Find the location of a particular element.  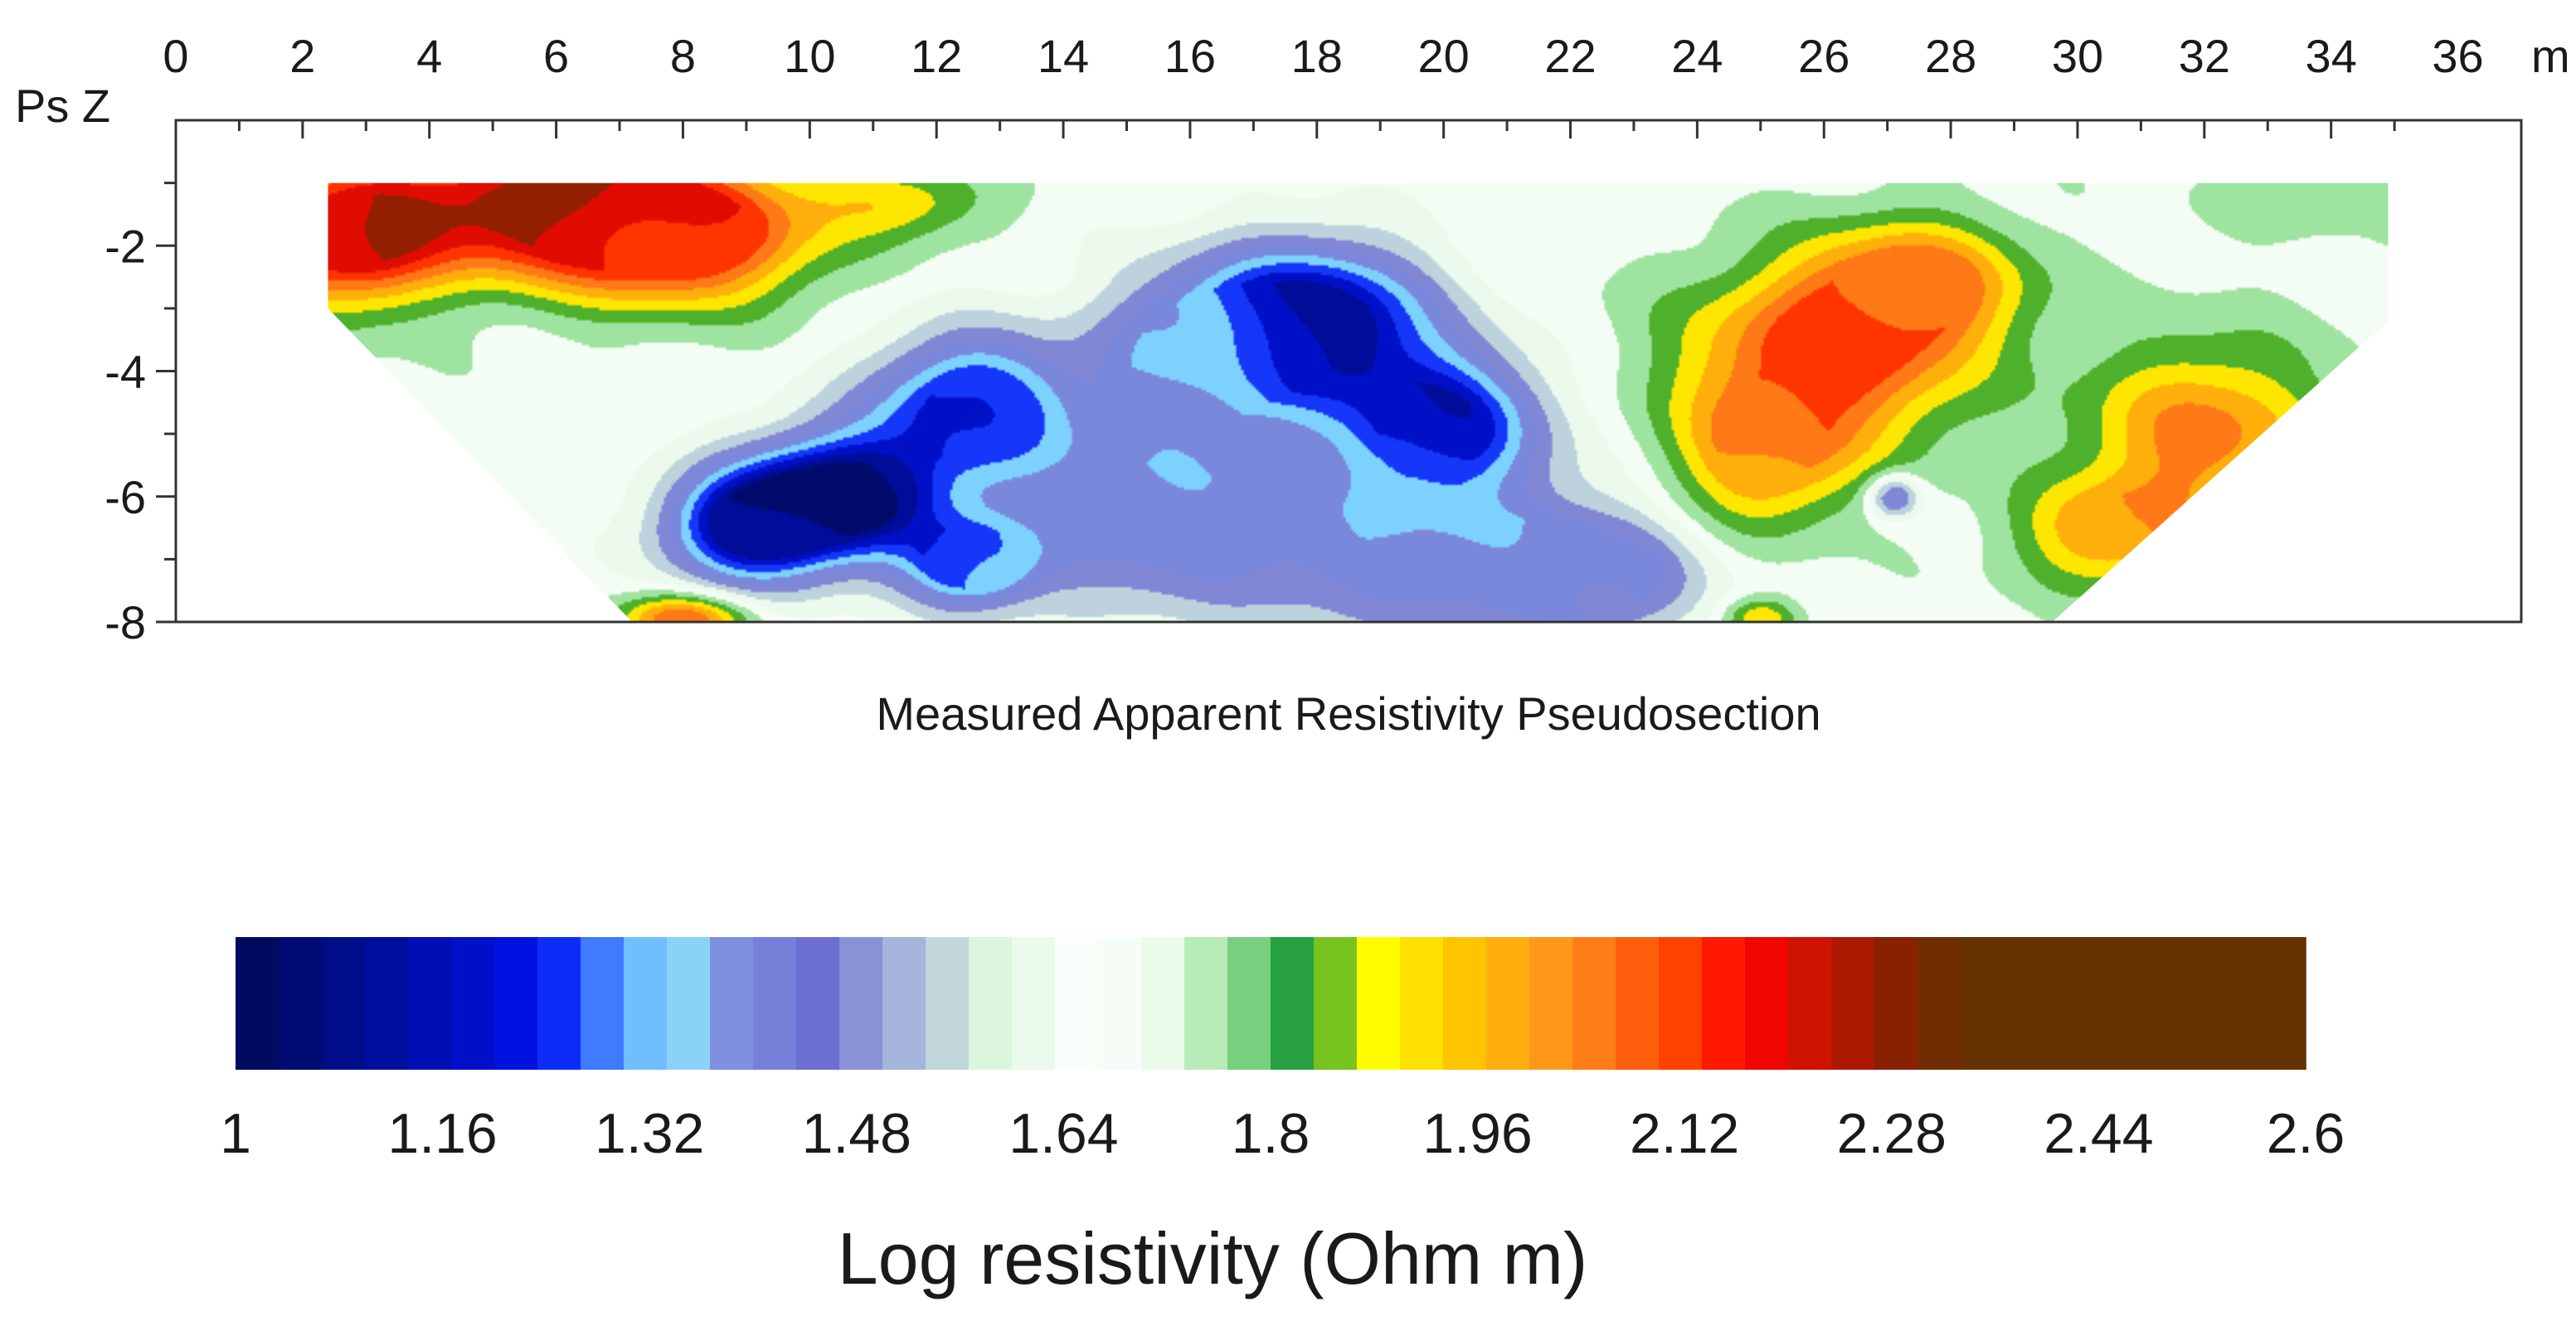

colorbar-tick-label: 1.16 is located at coordinates (442, 1133).